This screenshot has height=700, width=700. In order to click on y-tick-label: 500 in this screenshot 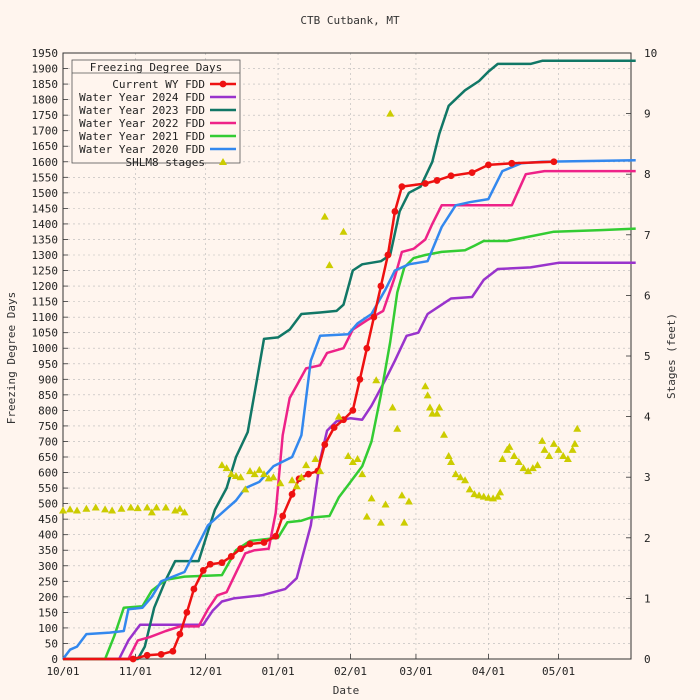, I will do `click(48, 504)`.